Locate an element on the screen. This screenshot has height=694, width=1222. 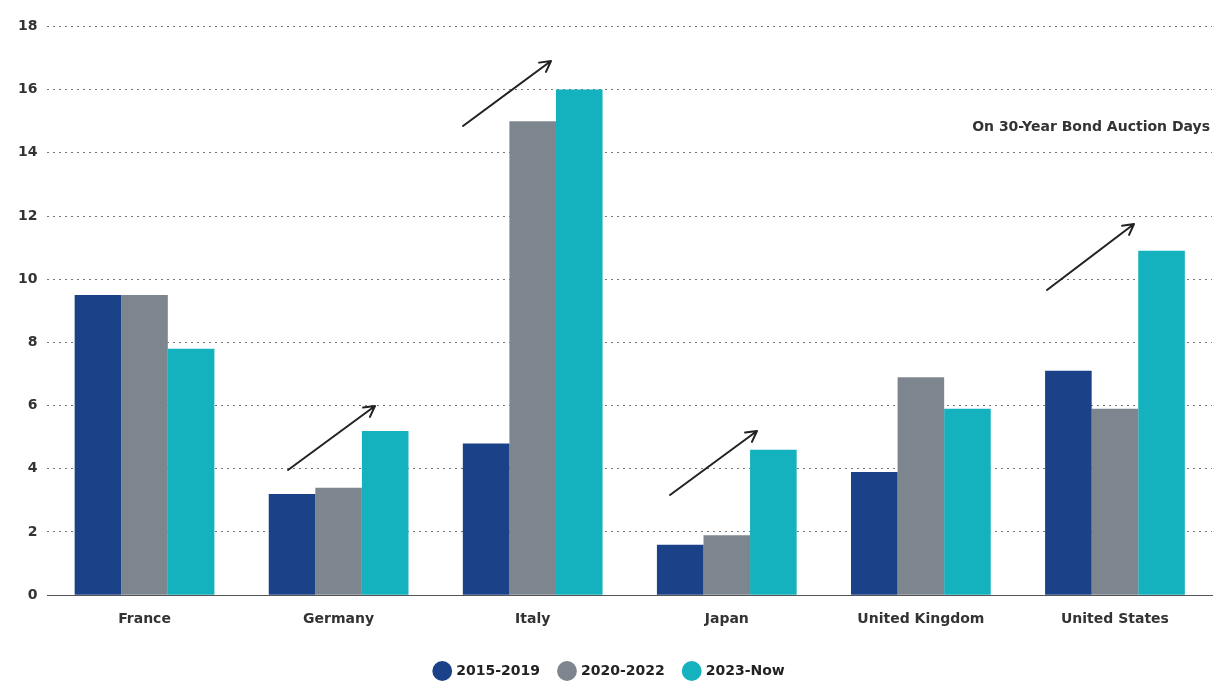
y-tick-label: 14 is located at coordinates (28, 151).